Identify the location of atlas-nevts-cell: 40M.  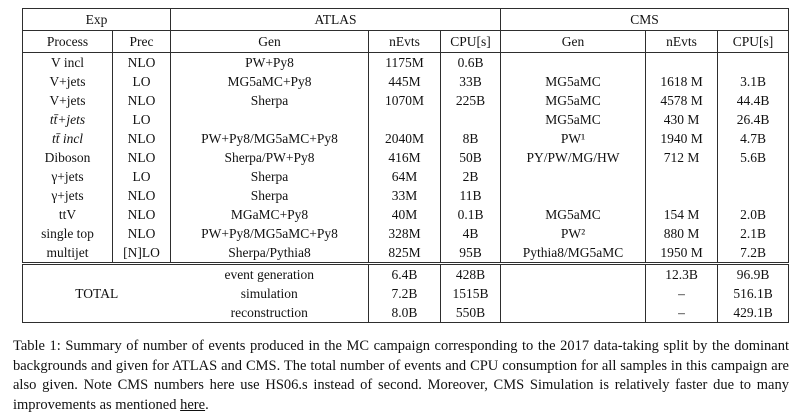
(404, 214).